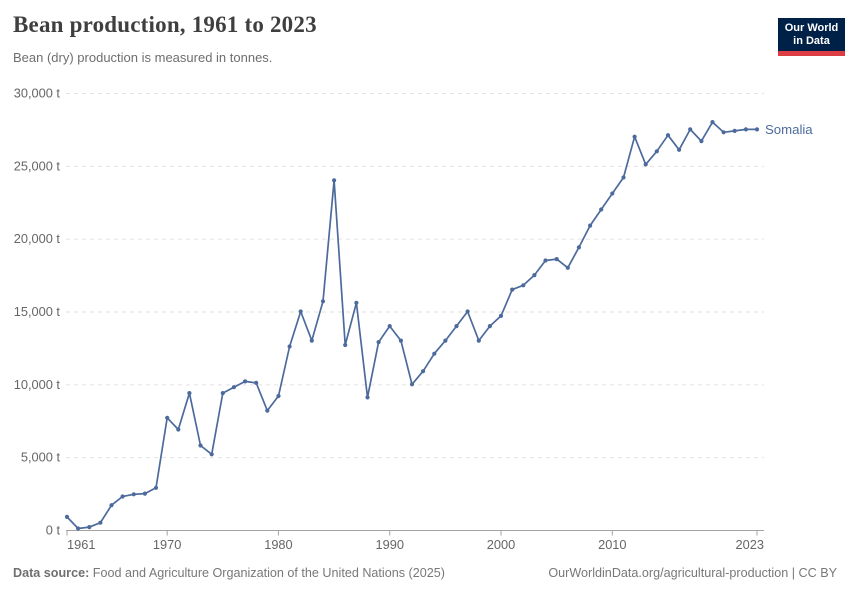 The width and height of the screenshot is (850, 600). I want to click on series-label-somalia: Somalia, so click(789, 129).